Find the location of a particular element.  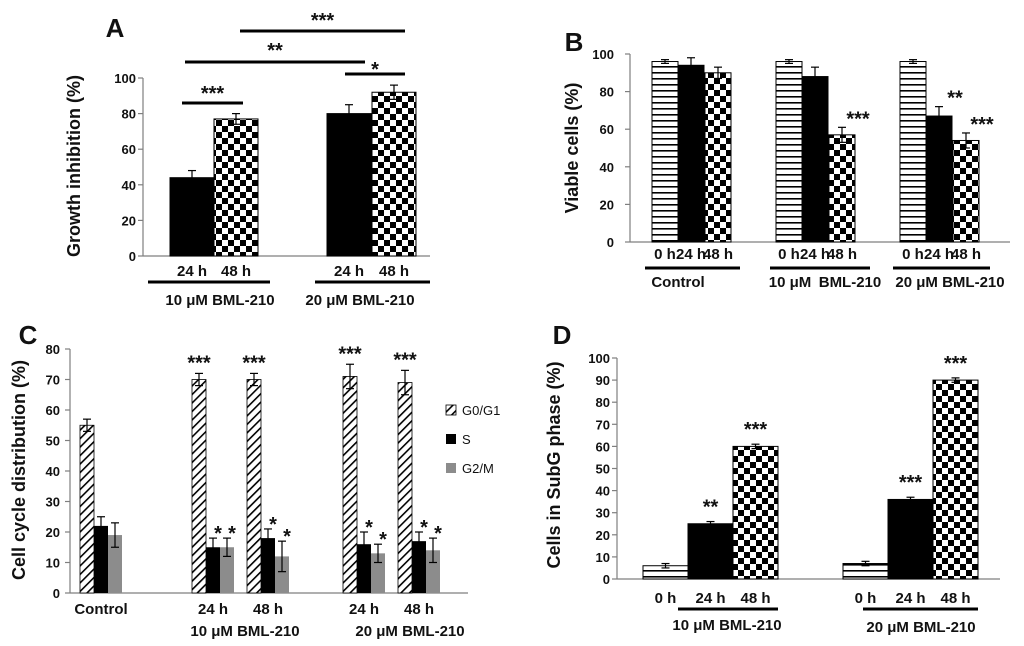

panel-label-c: C is located at coordinates (28, 335).